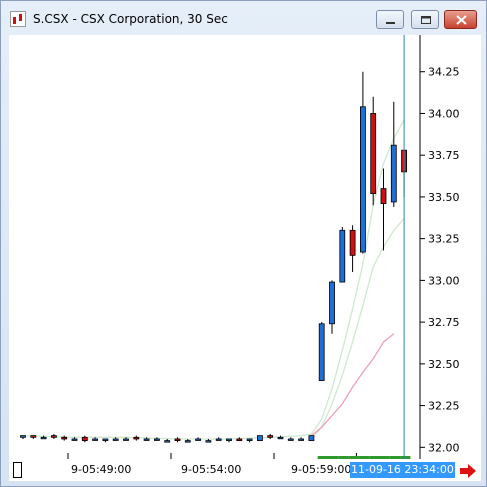 This screenshot has width=487, height=487. Describe the element at coordinates (243, 18) in the screenshot. I see `title-bar: S.CSX - CSX Corporation, 30 Sec` at that location.